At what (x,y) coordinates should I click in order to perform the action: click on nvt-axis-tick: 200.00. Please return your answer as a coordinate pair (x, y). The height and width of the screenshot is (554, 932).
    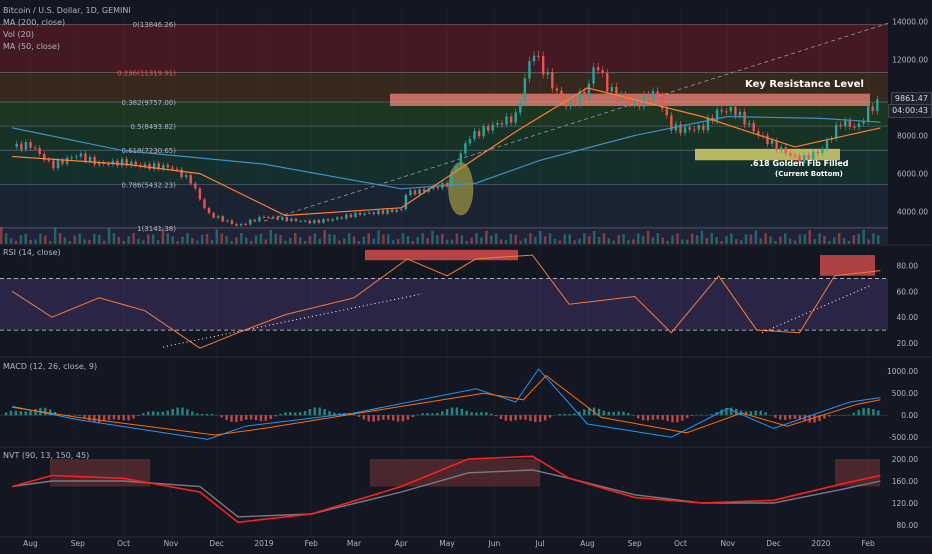
    Looking at the image, I should click on (905, 459).